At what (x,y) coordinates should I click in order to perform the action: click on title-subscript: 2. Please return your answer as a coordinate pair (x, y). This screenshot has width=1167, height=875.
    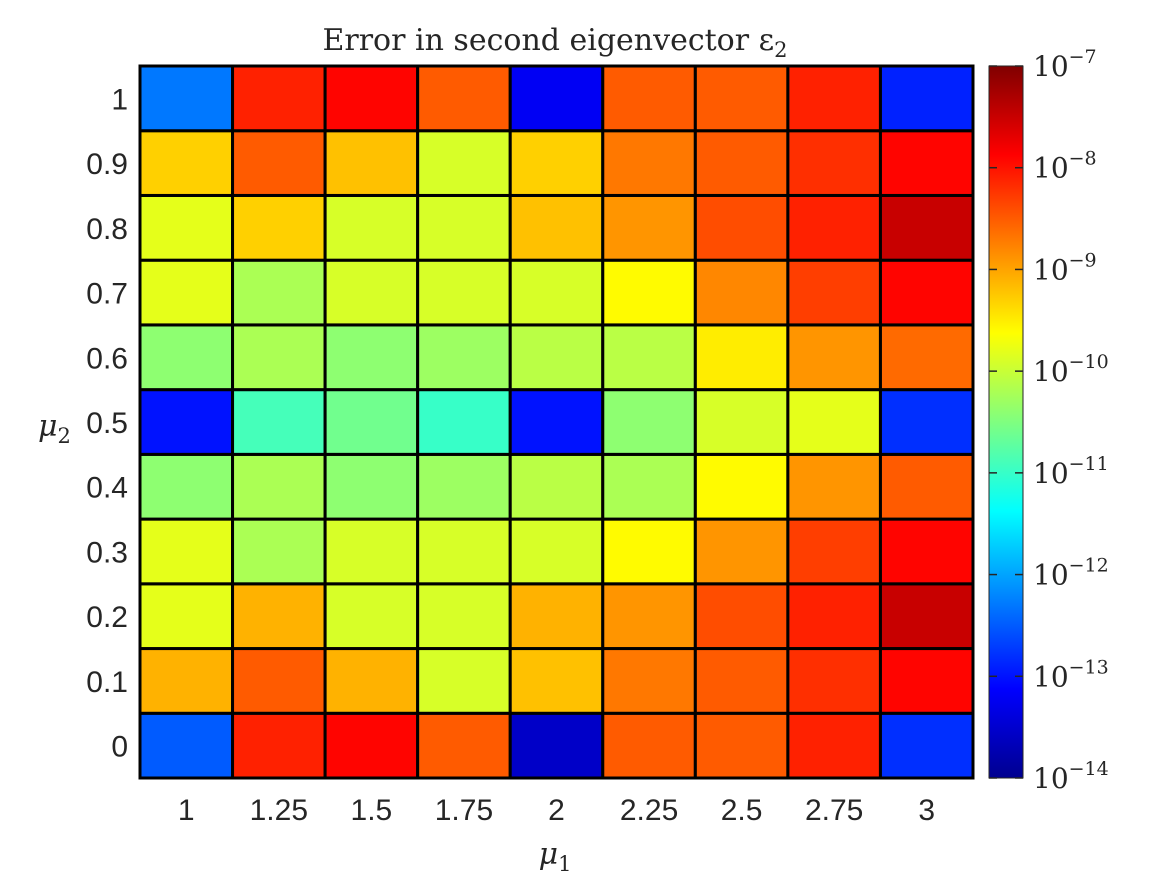
    Looking at the image, I should click on (780, 50).